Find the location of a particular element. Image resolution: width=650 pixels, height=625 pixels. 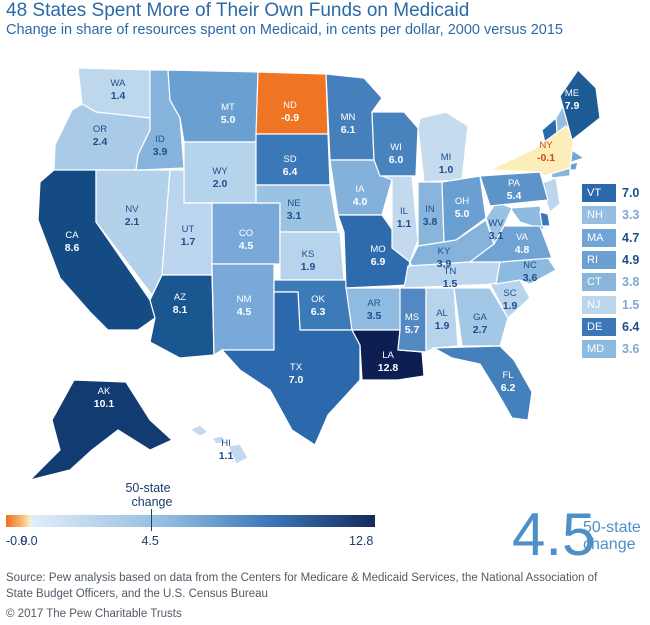

state-value-ms: 5.7 is located at coordinates (412, 330).